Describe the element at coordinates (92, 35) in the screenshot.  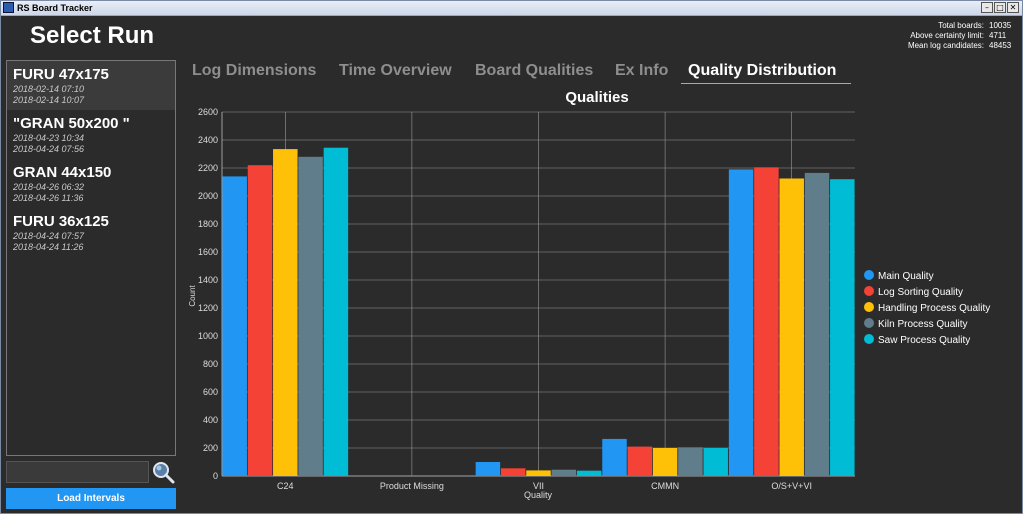
I see `page-title: Select Run` at that location.